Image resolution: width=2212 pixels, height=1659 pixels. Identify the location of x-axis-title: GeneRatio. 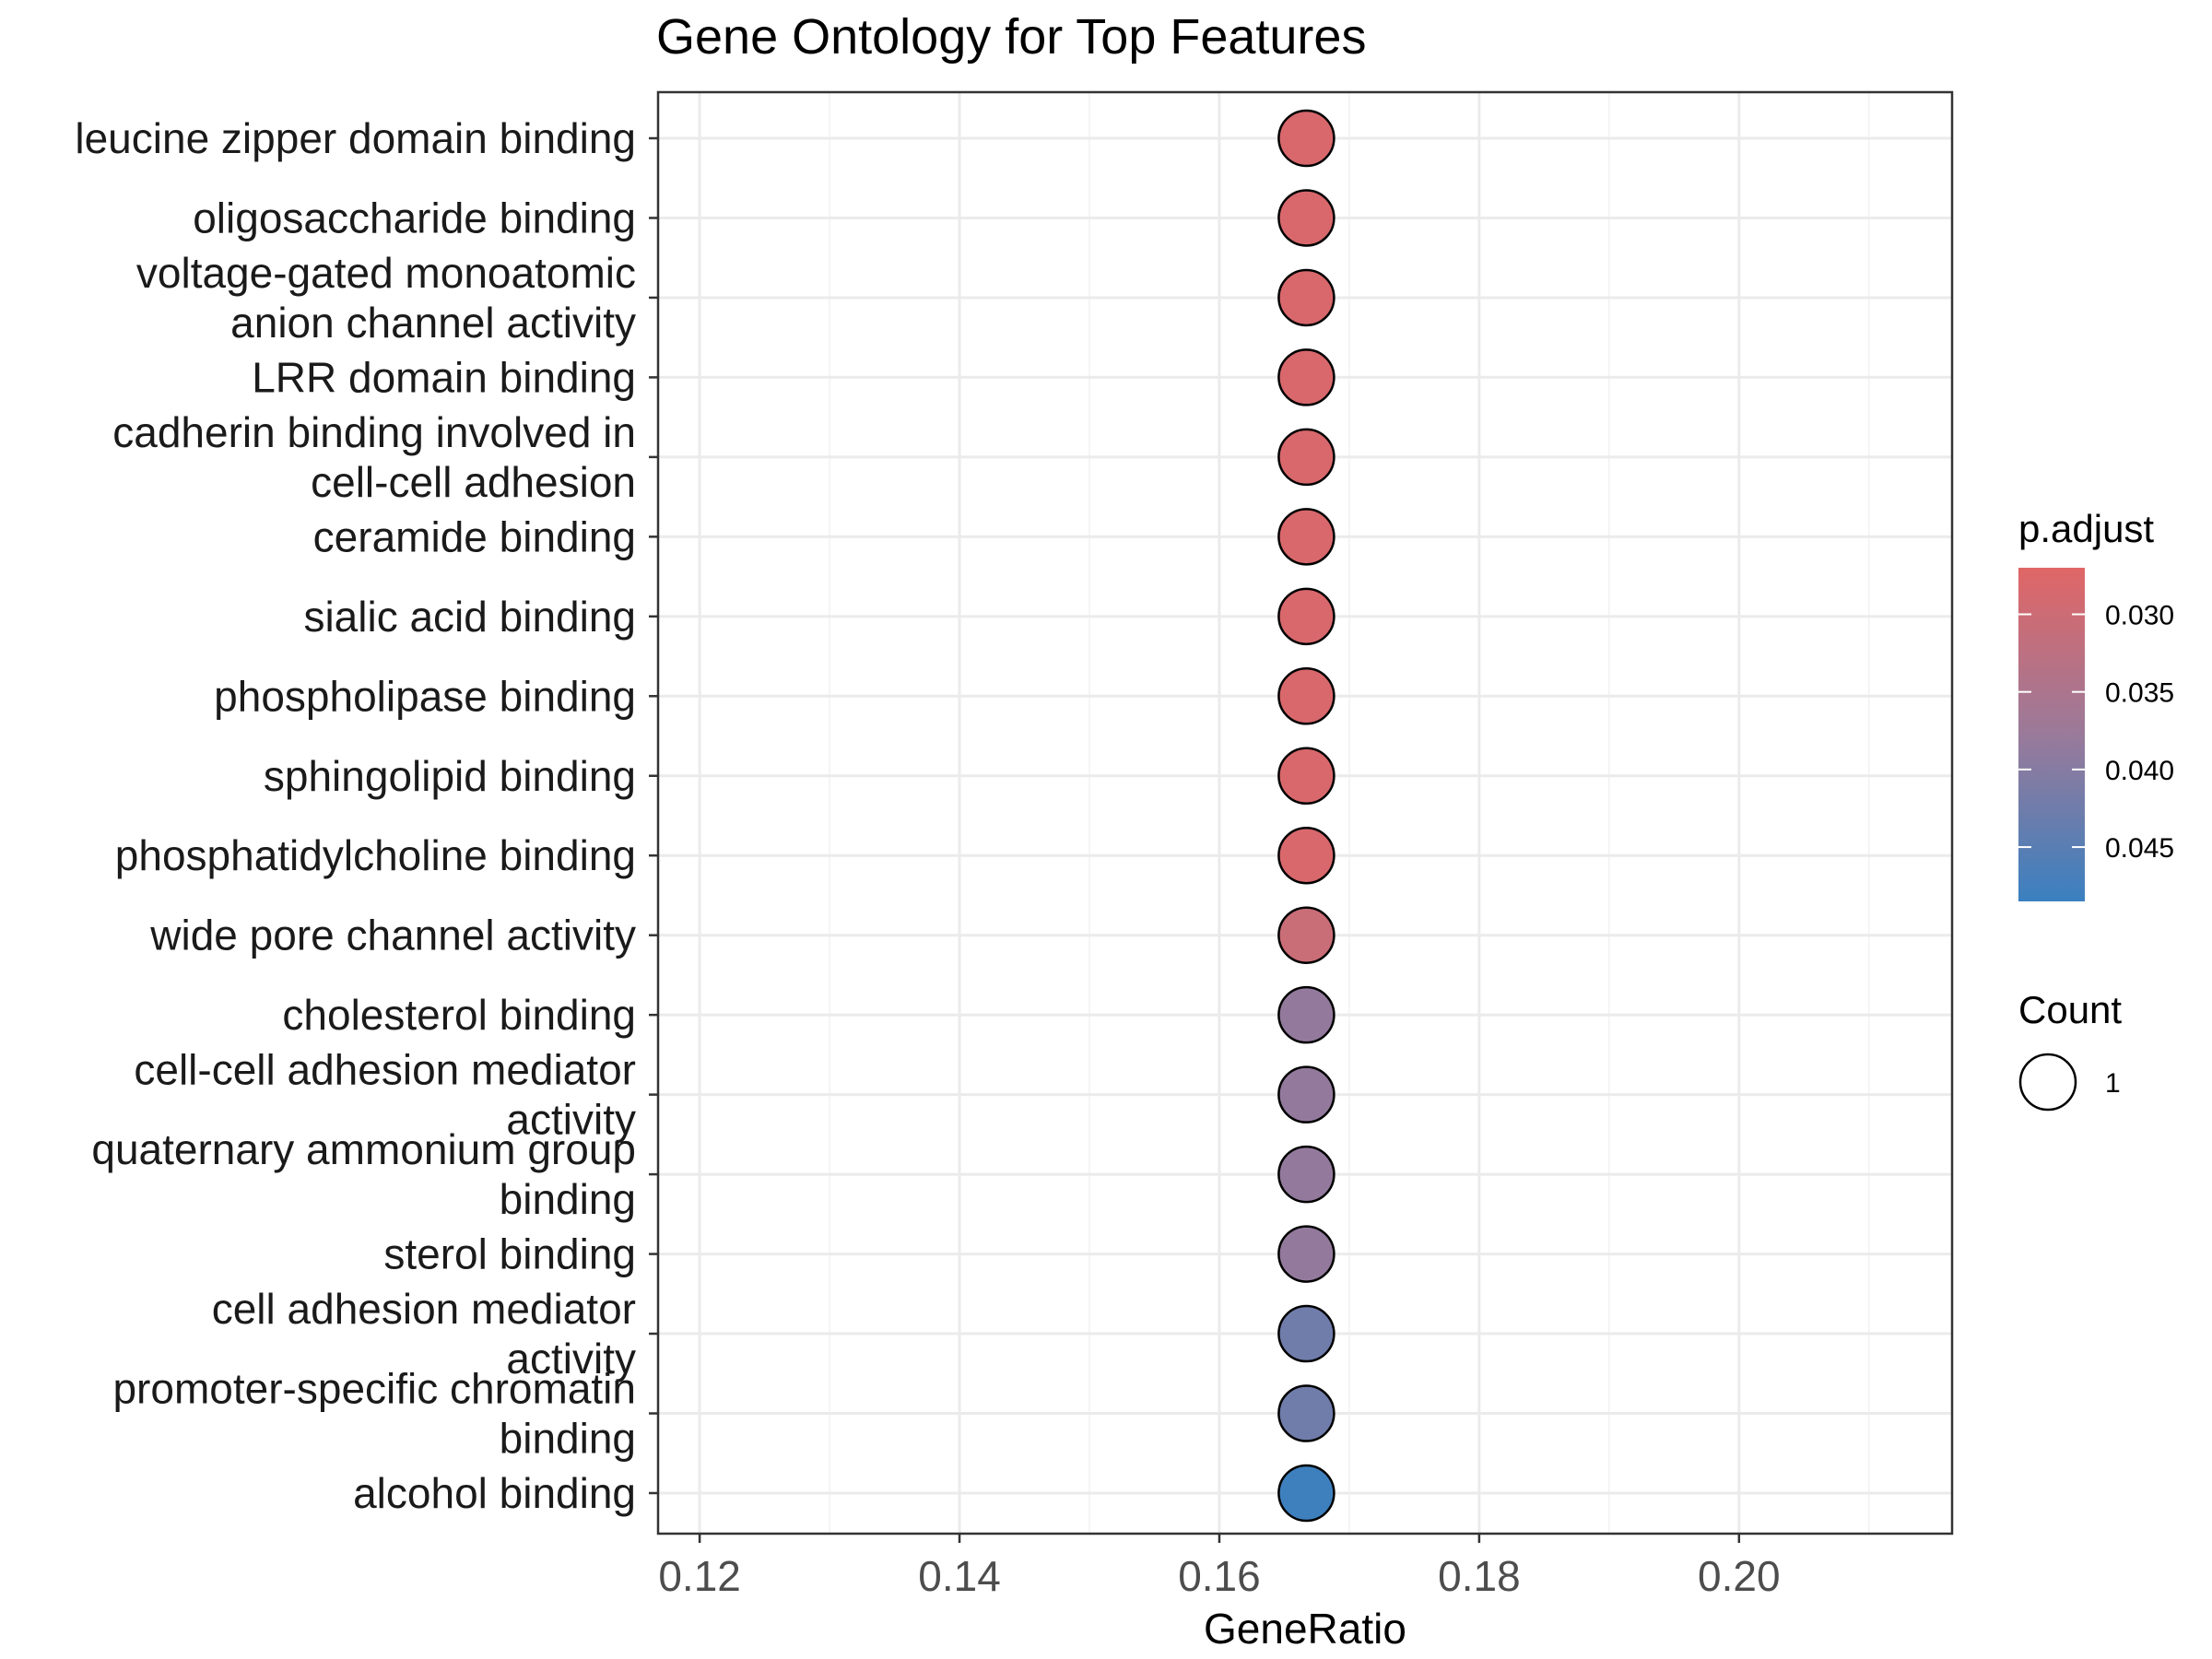
(1305, 1629).